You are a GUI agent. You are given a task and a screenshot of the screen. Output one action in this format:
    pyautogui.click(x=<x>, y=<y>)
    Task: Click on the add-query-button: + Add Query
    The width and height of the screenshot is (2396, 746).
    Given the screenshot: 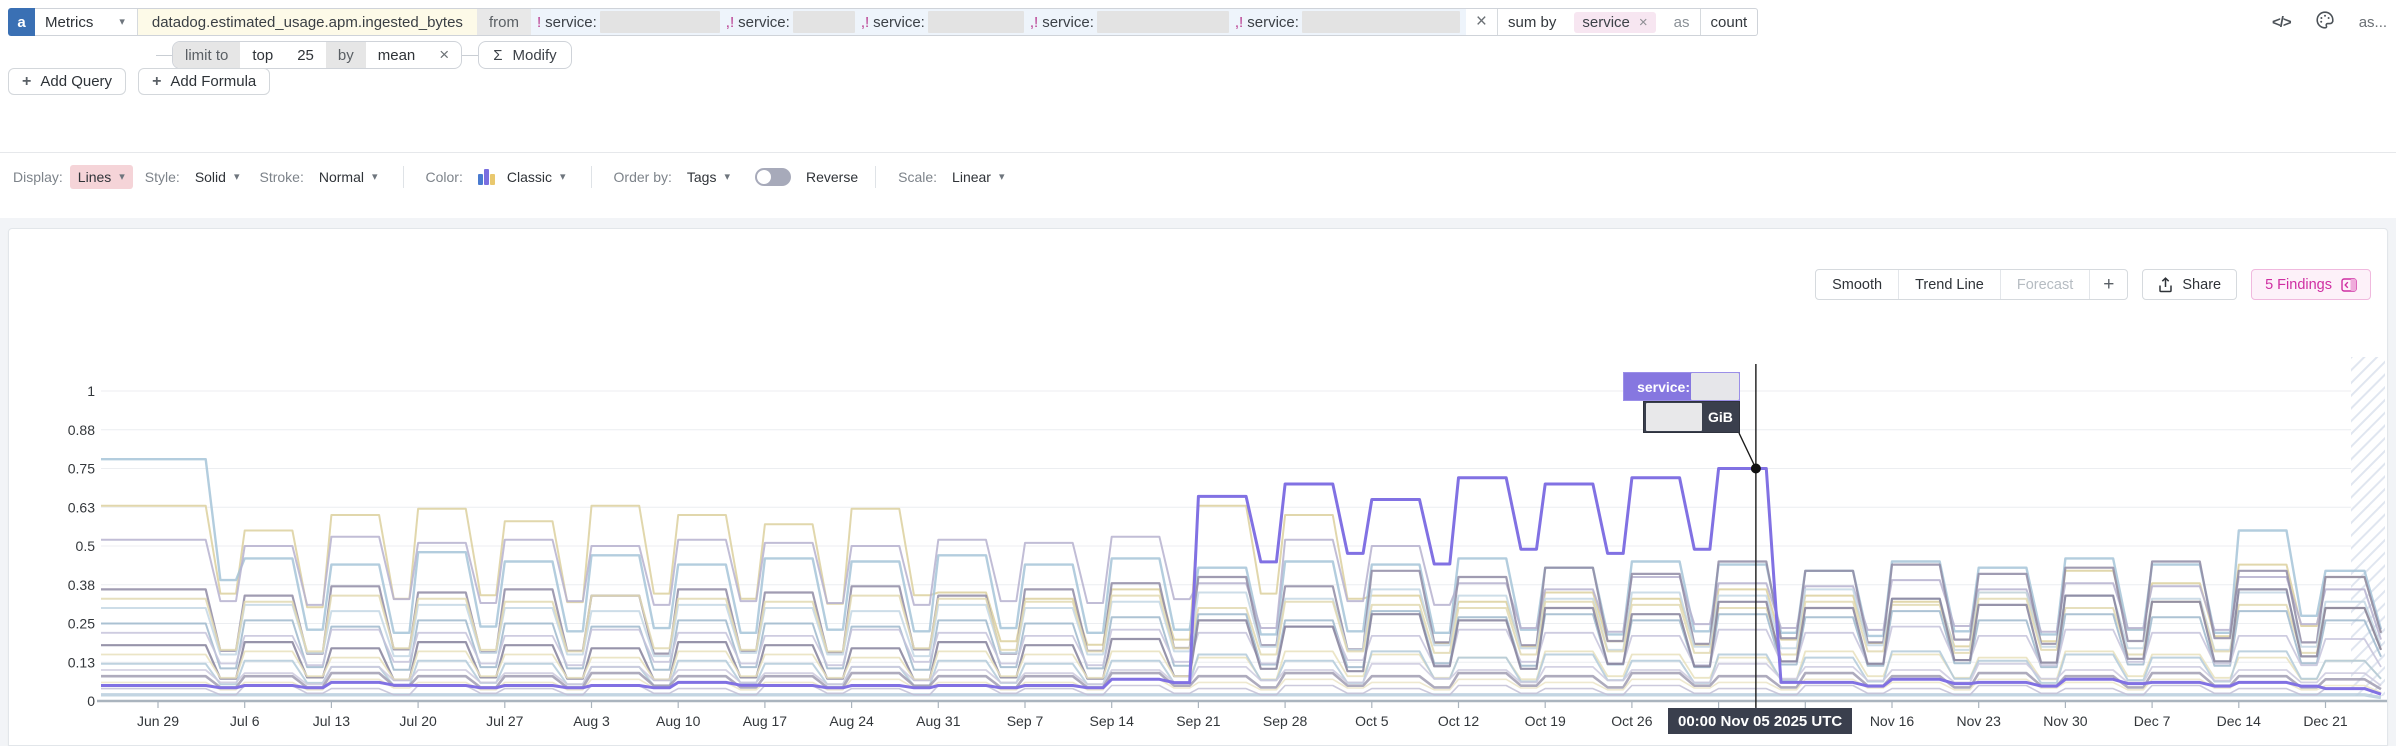 What is the action you would take?
    pyautogui.click(x=67, y=81)
    